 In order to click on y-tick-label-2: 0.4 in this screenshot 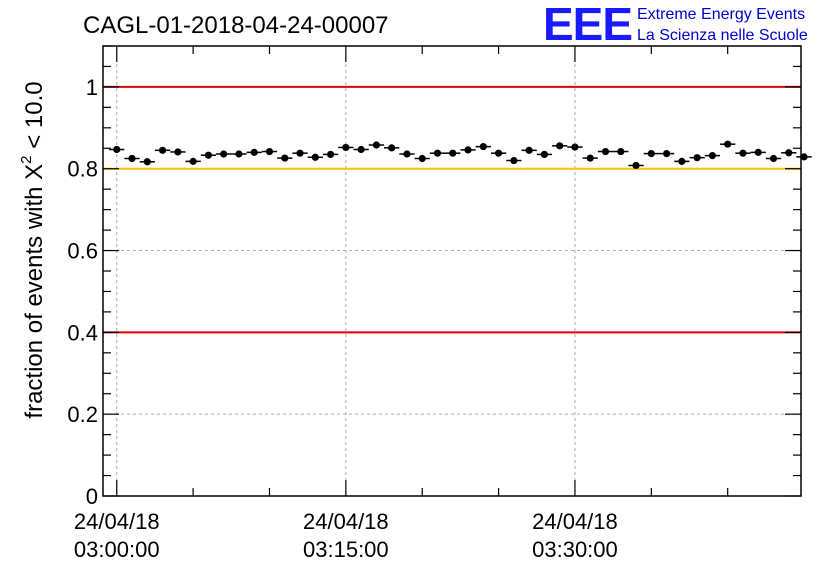, I will do `click(82, 332)`.